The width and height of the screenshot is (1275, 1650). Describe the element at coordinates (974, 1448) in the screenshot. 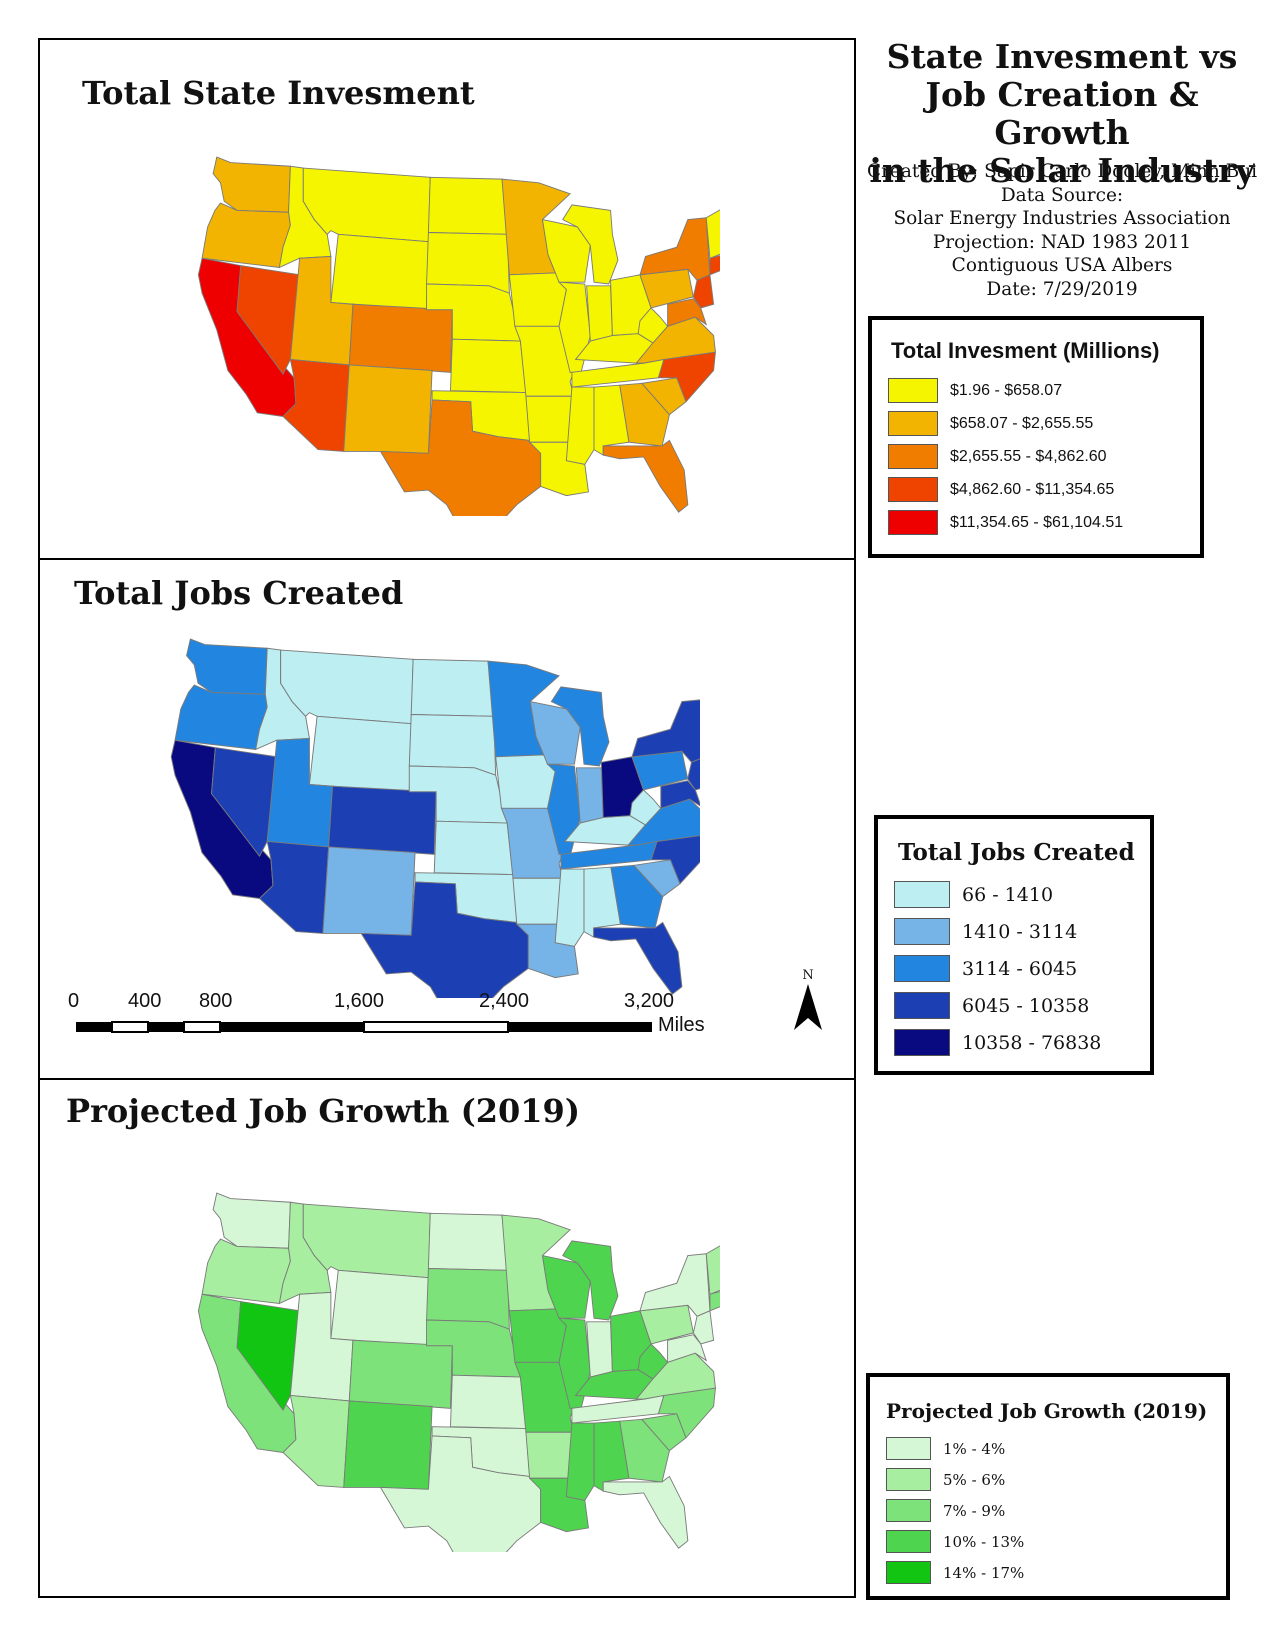

I see `legend-label: 1% - 4%` at that location.